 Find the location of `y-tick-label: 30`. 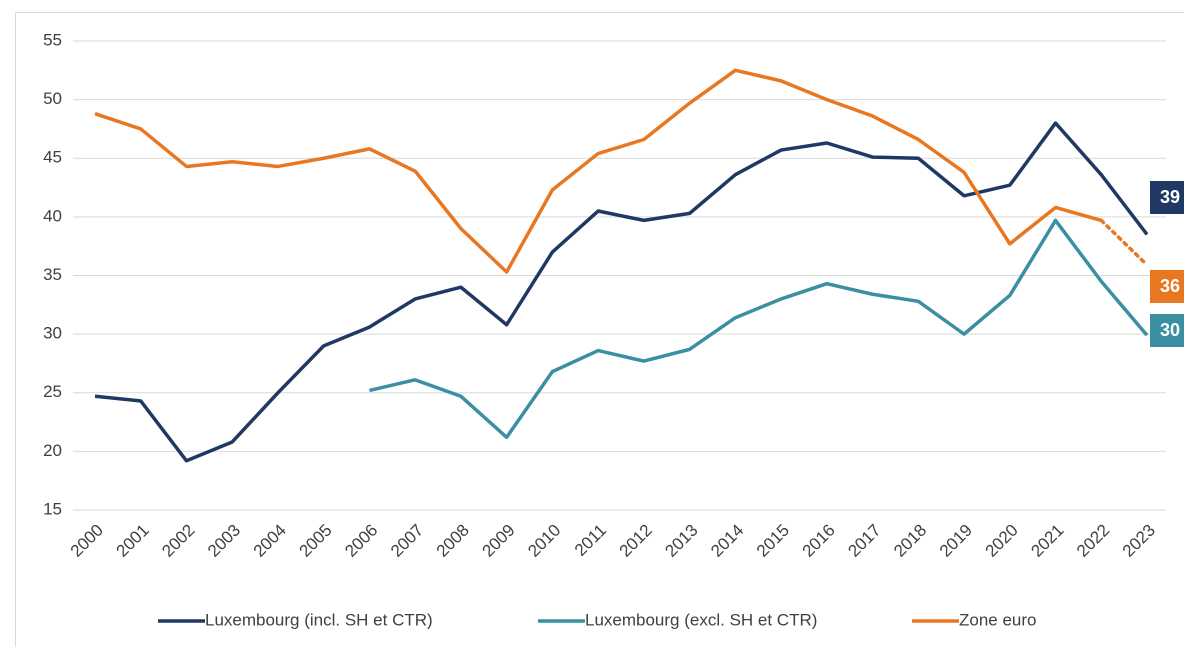

y-tick-label: 30 is located at coordinates (52, 333).